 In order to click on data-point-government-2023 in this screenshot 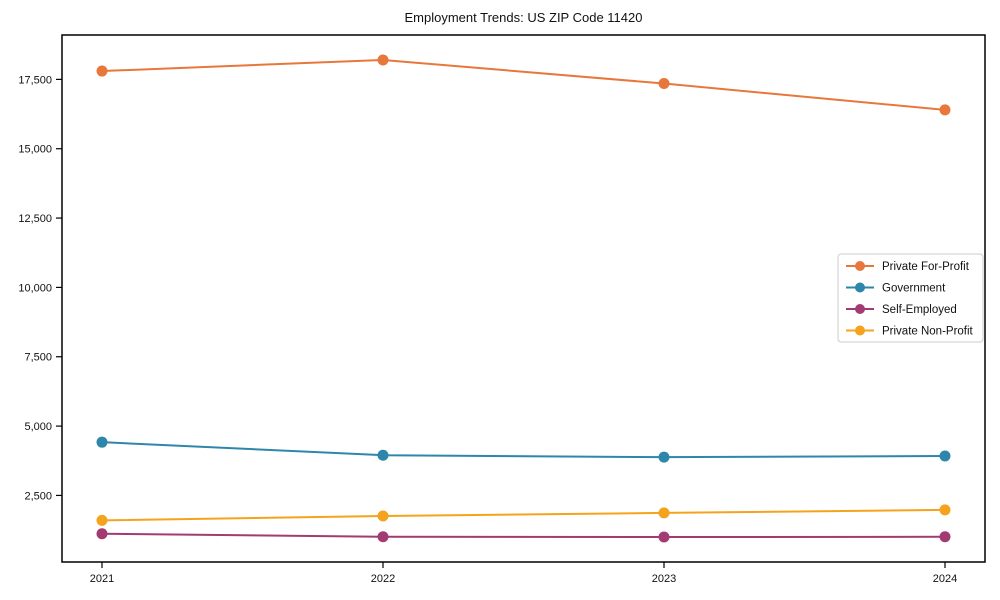, I will do `click(664, 457)`.